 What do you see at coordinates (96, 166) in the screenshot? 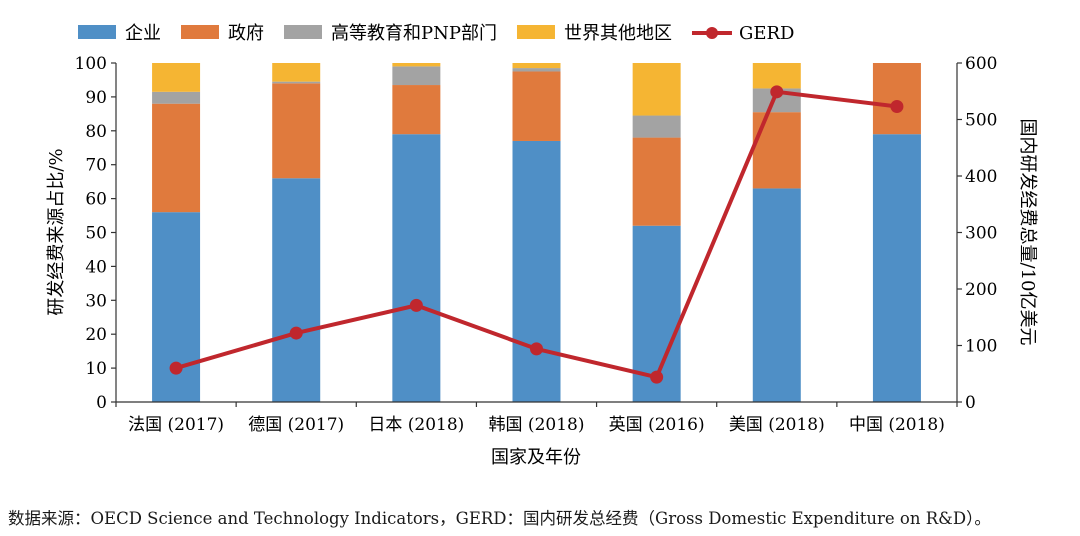
I see `y-tick-label: 70` at bounding box center [96, 166].